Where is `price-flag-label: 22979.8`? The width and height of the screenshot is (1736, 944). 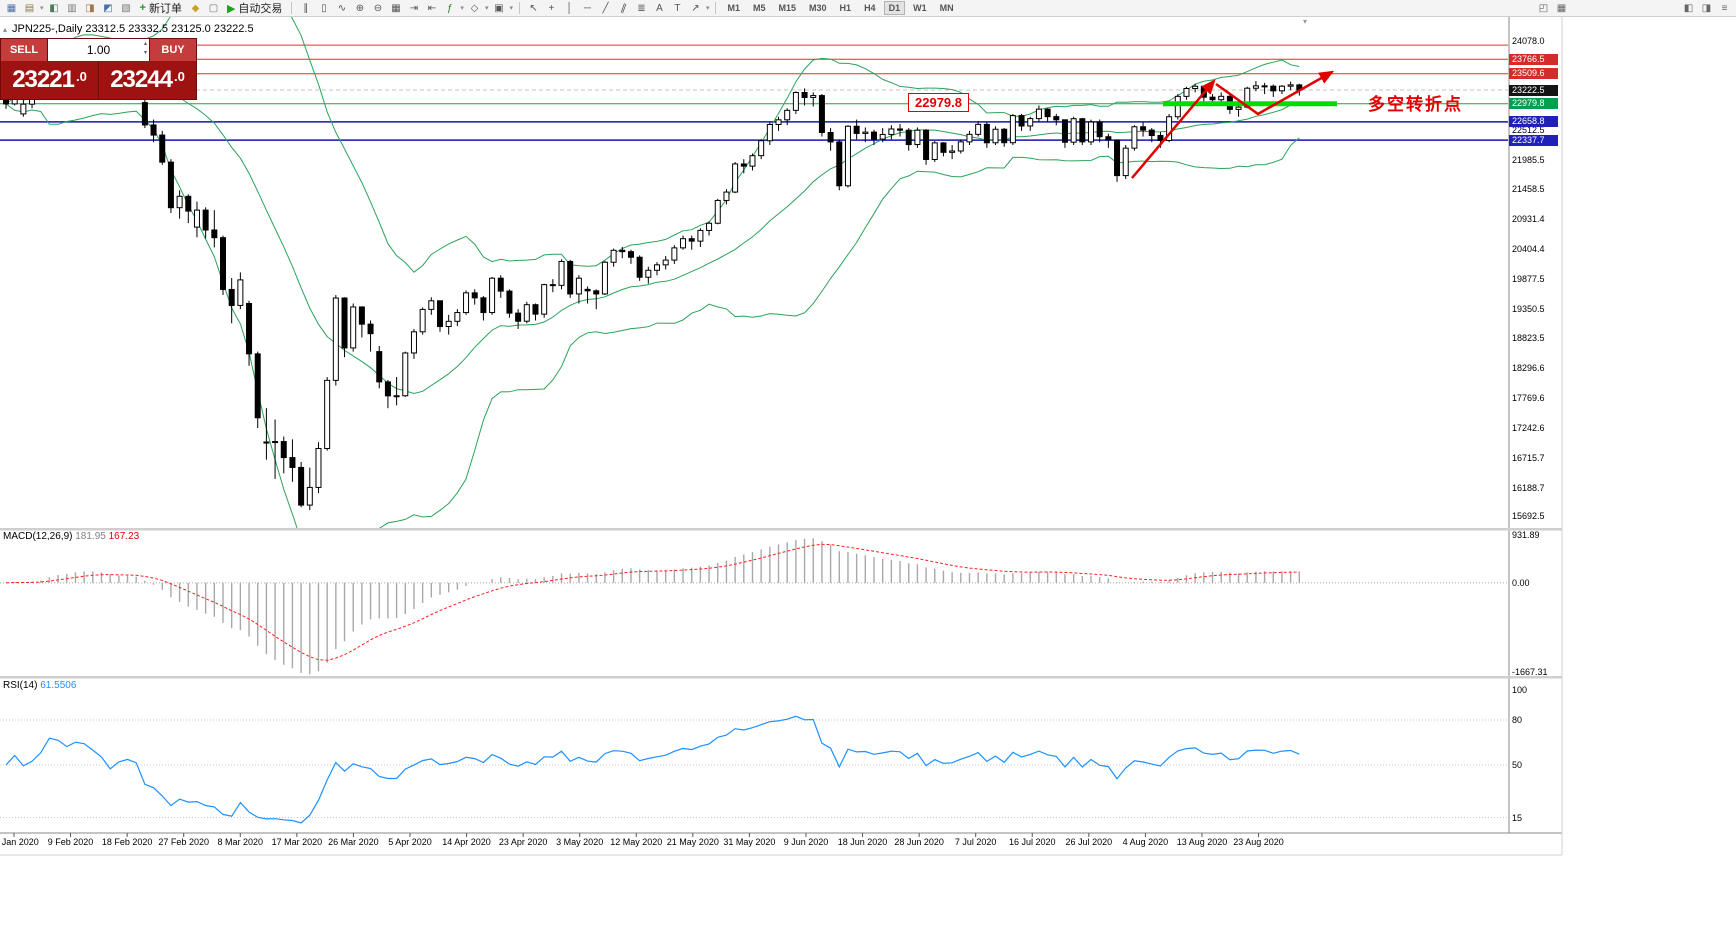 price-flag-label: 22979.8 is located at coordinates (938, 102).